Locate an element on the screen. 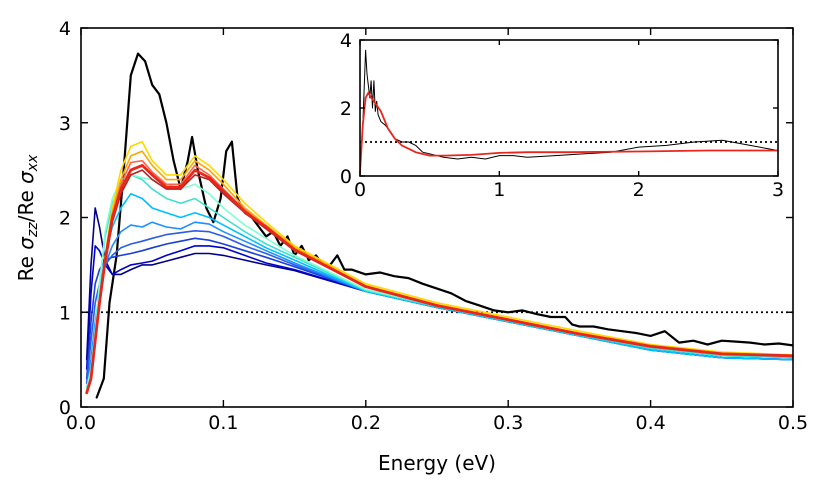  inset-x-tick-label: 1 is located at coordinates (499, 190).